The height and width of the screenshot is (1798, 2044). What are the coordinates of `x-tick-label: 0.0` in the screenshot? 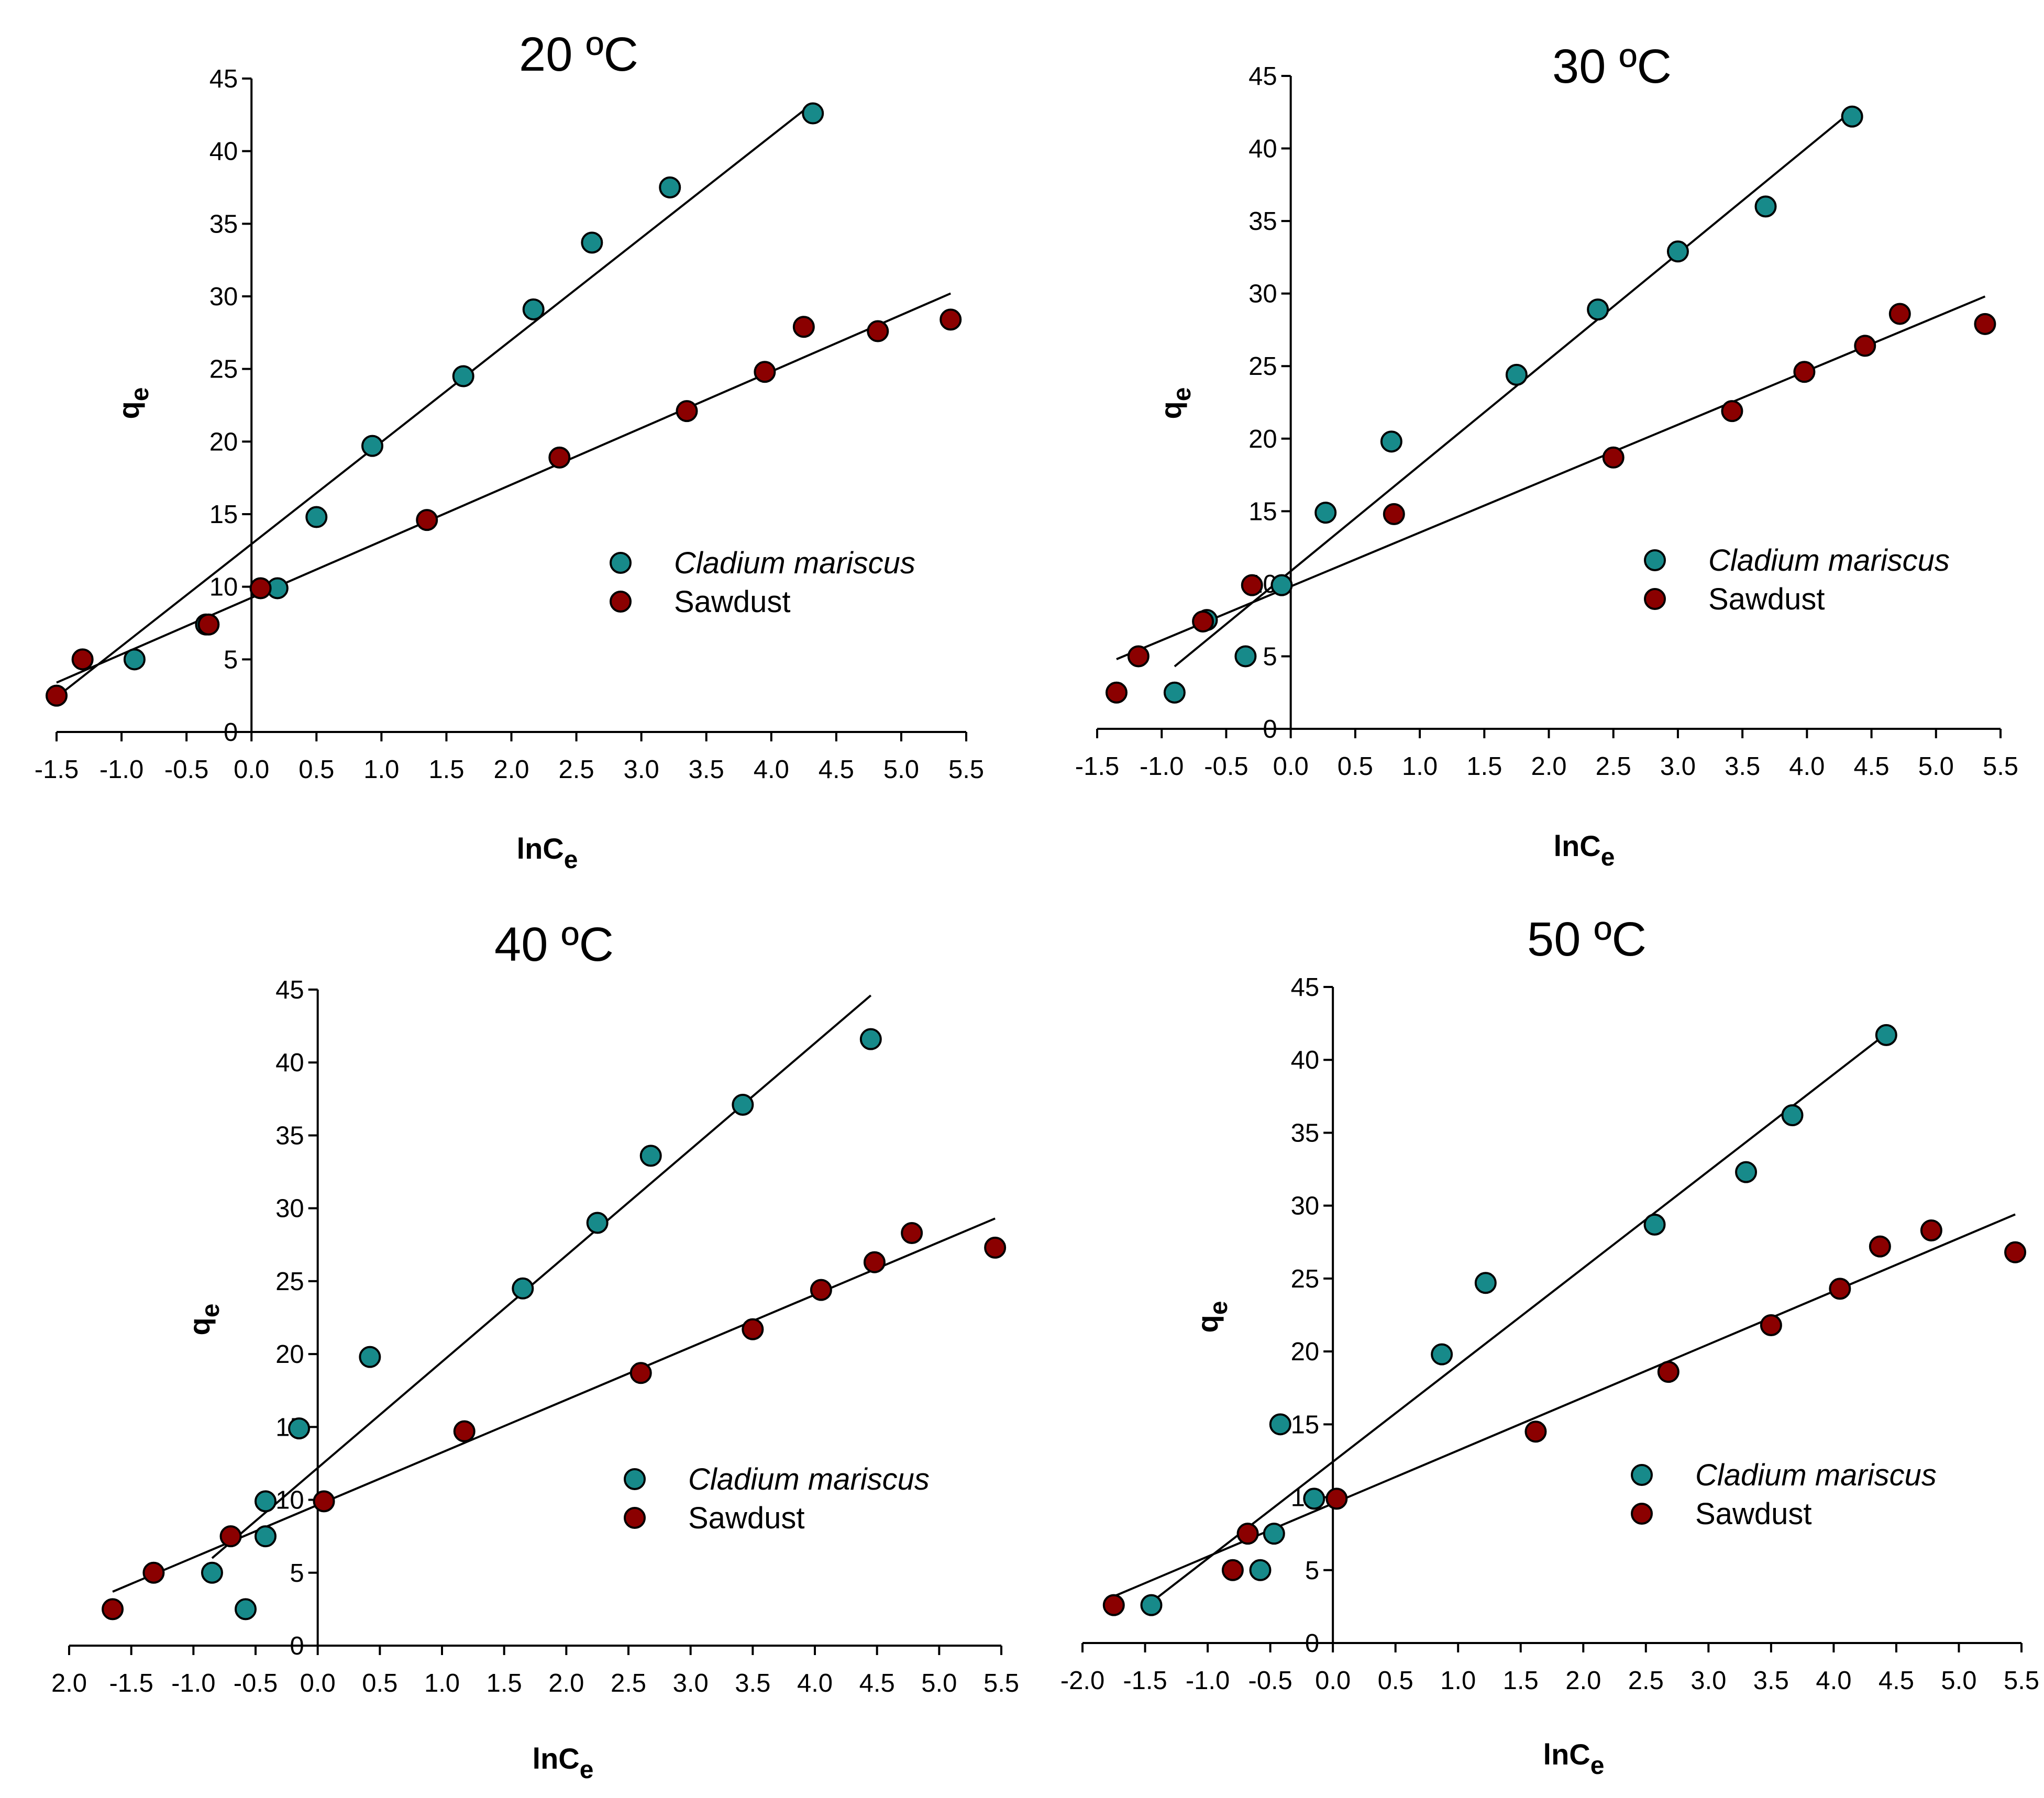 It's located at (251, 770).